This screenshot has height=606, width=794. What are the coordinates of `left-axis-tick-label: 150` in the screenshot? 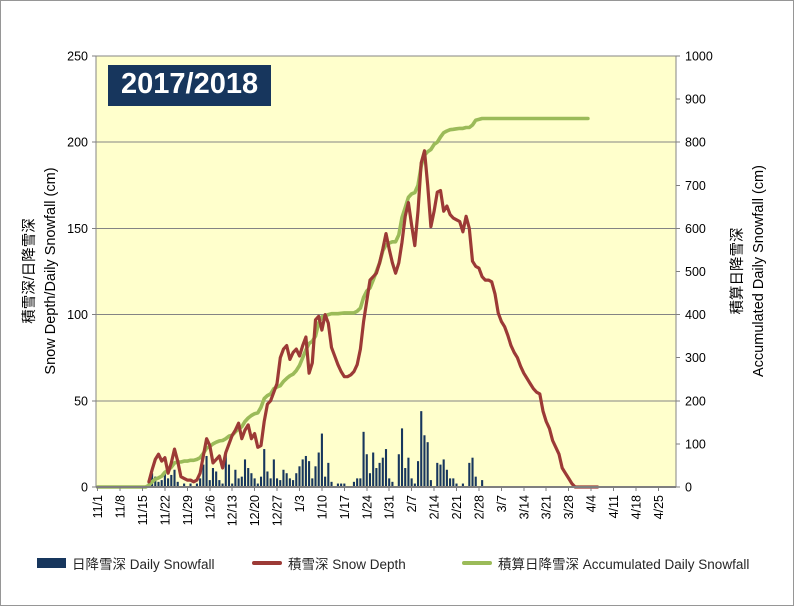 It's located at (77, 229).